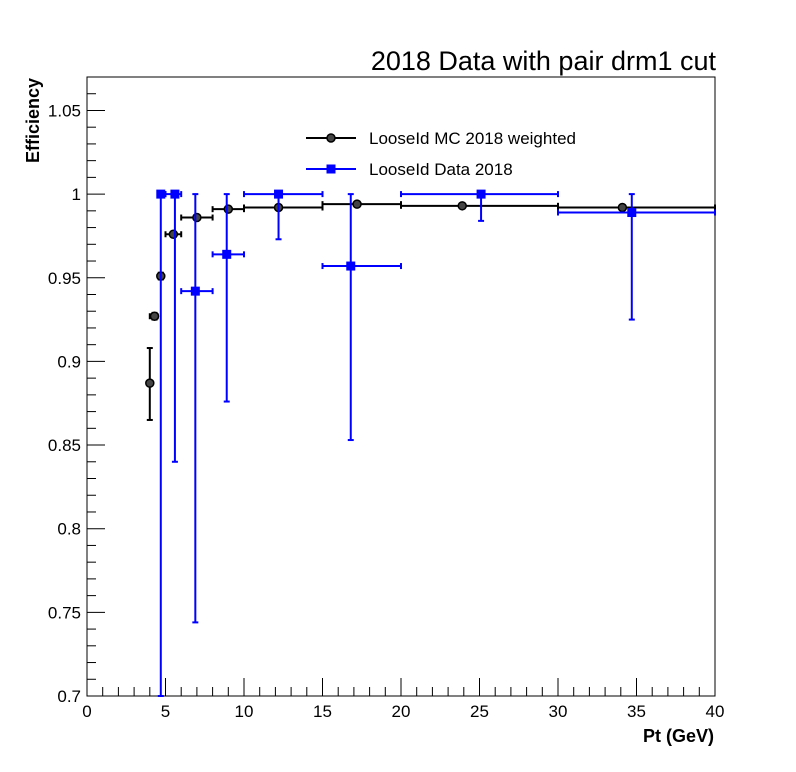 Image resolution: width=796 pixels, height=772 pixels. Describe the element at coordinates (76, 194) in the screenshot. I see `y-tick-label: 1` at that location.